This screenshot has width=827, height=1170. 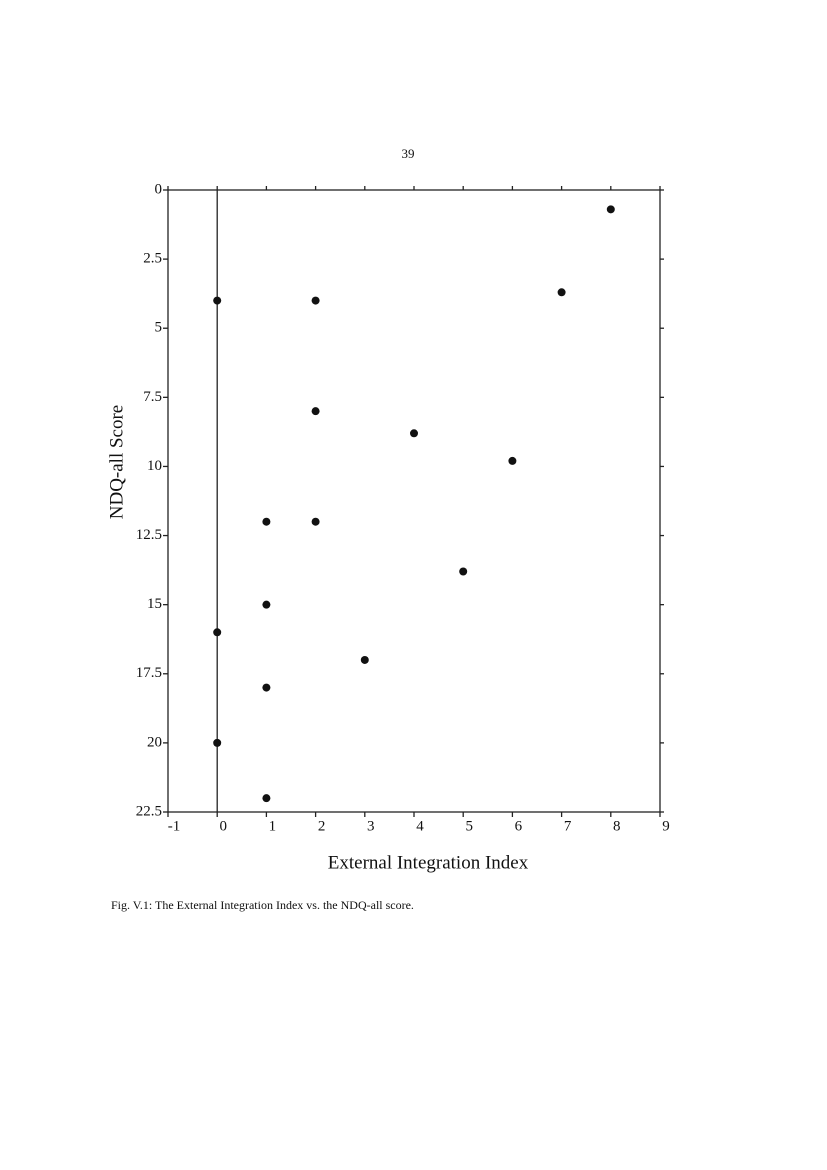 I want to click on y-tick-label: 5, so click(x=159, y=328).